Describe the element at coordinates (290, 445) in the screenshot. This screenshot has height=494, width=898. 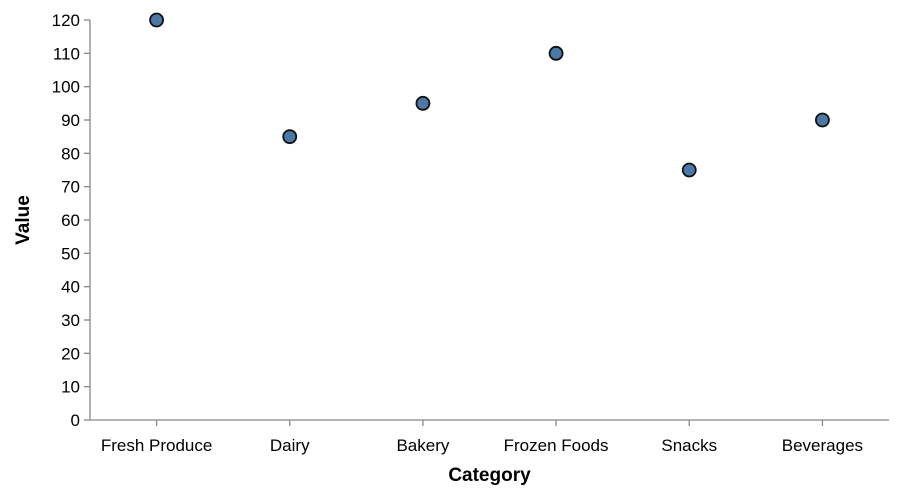
I see `x-tick-label: Dairy` at that location.